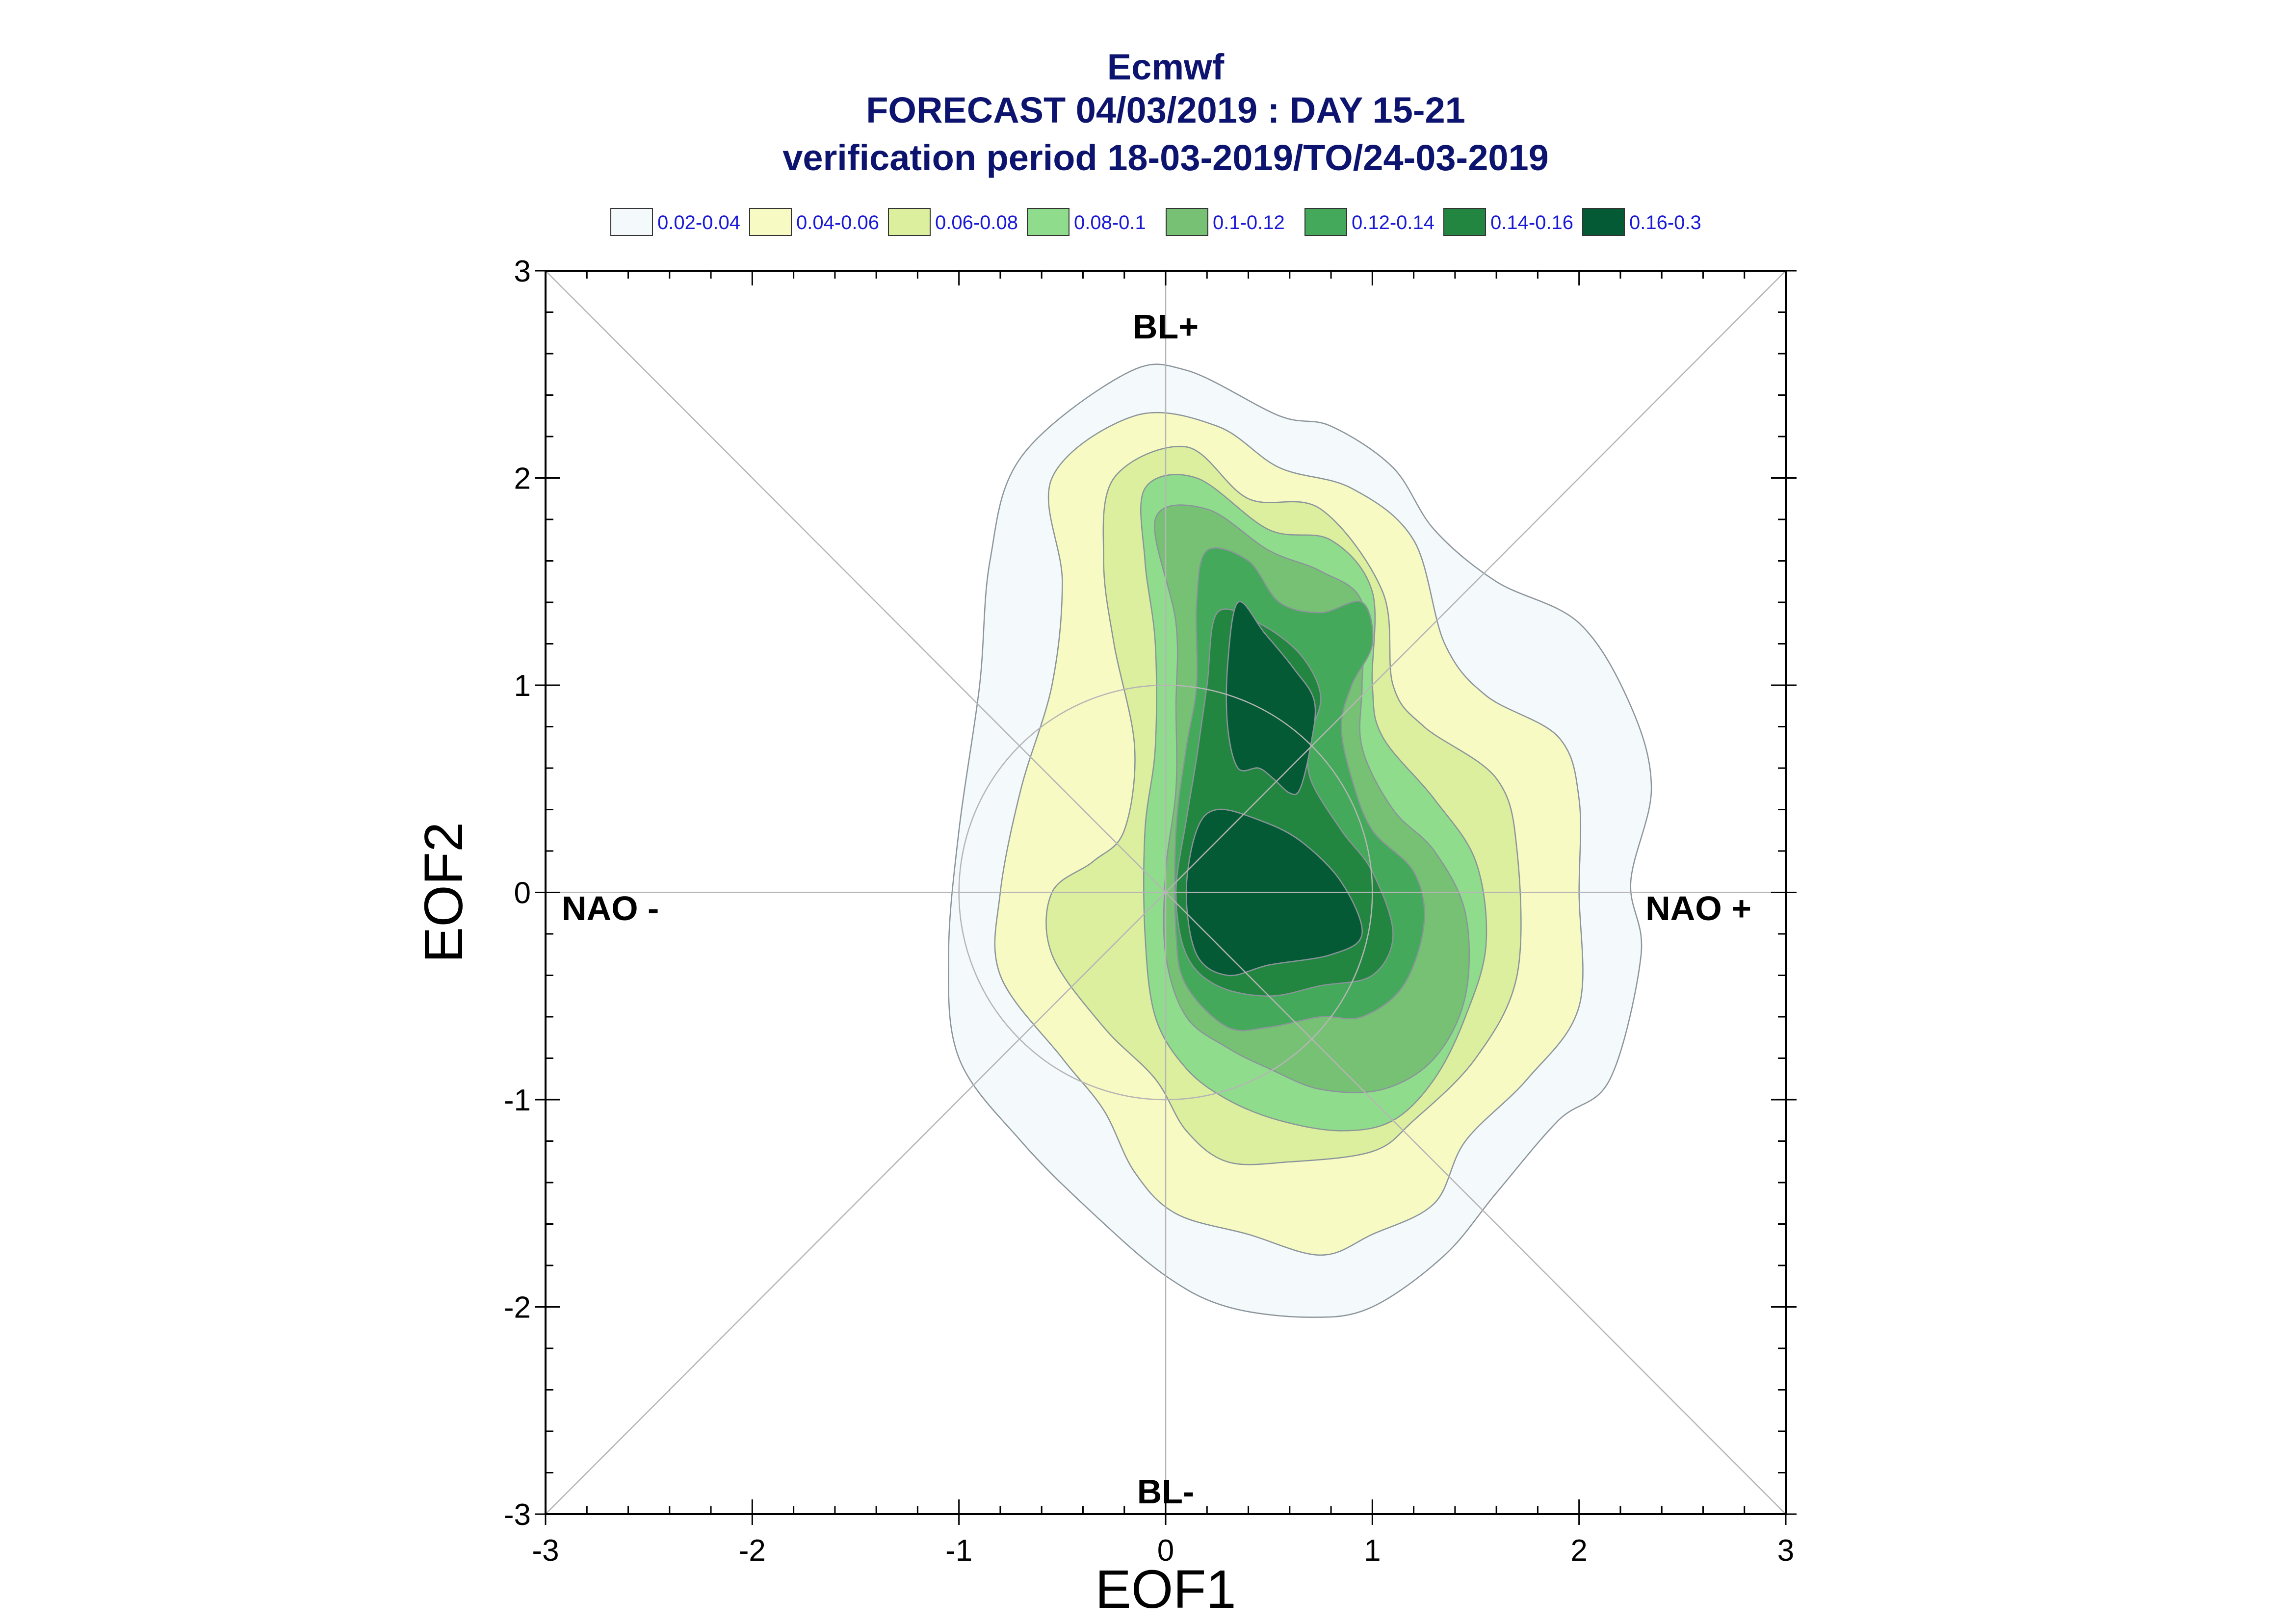 Image resolution: width=2295 pixels, height=1624 pixels. What do you see at coordinates (1166, 110) in the screenshot?
I see `chart-title-line-2: FORECAST 04/03/2019 : DAY 15-21` at bounding box center [1166, 110].